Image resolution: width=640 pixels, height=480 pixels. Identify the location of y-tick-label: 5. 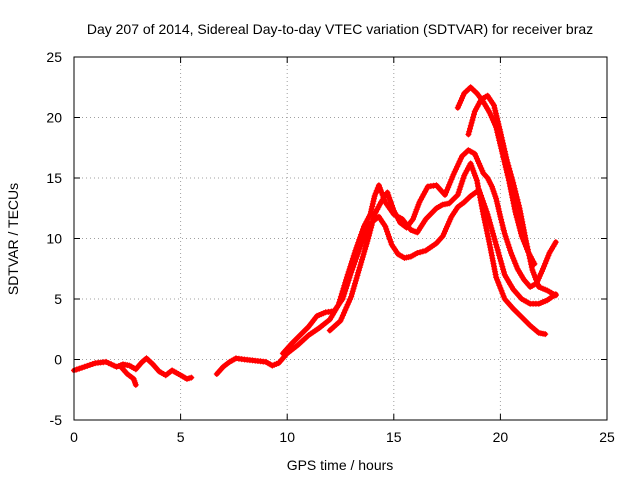
(58, 299).